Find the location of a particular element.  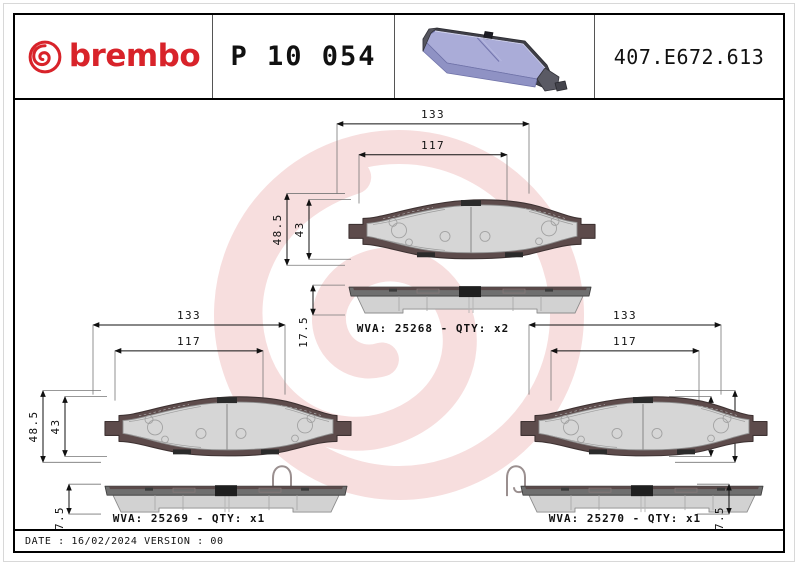

dim-label-48-5-top: 48.5 is located at coordinates (277, 229).